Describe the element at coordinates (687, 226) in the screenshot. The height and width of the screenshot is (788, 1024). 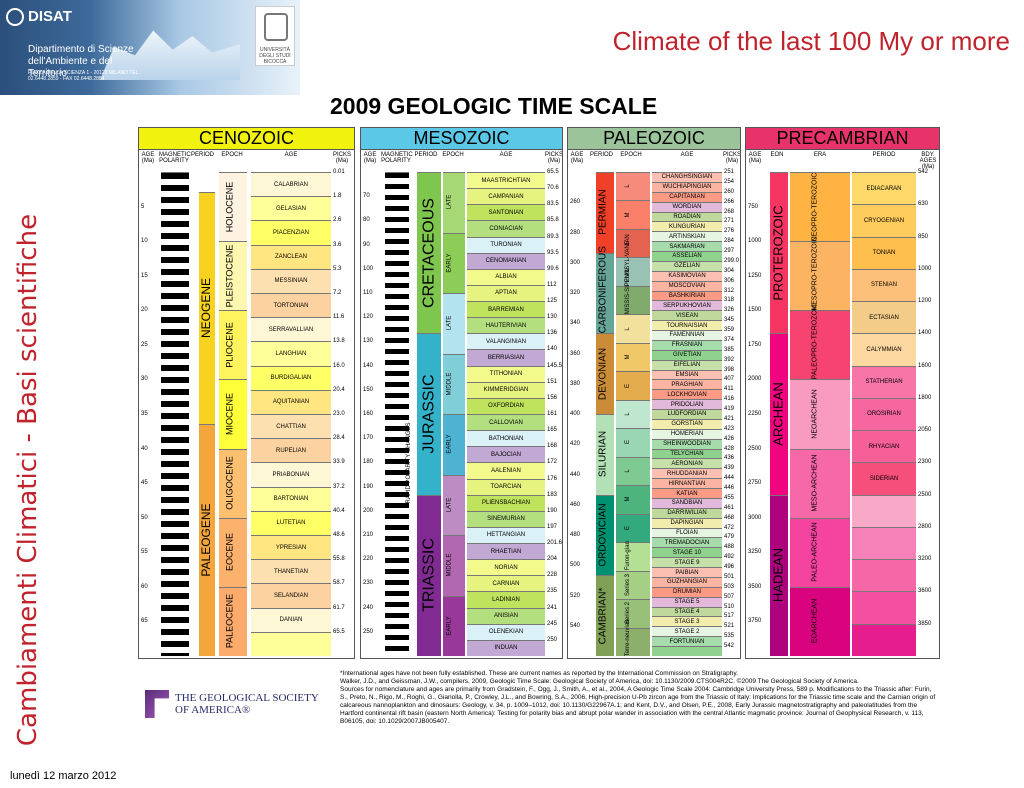
I see `paleozoic-age-row: KUNGURIAN` at that location.